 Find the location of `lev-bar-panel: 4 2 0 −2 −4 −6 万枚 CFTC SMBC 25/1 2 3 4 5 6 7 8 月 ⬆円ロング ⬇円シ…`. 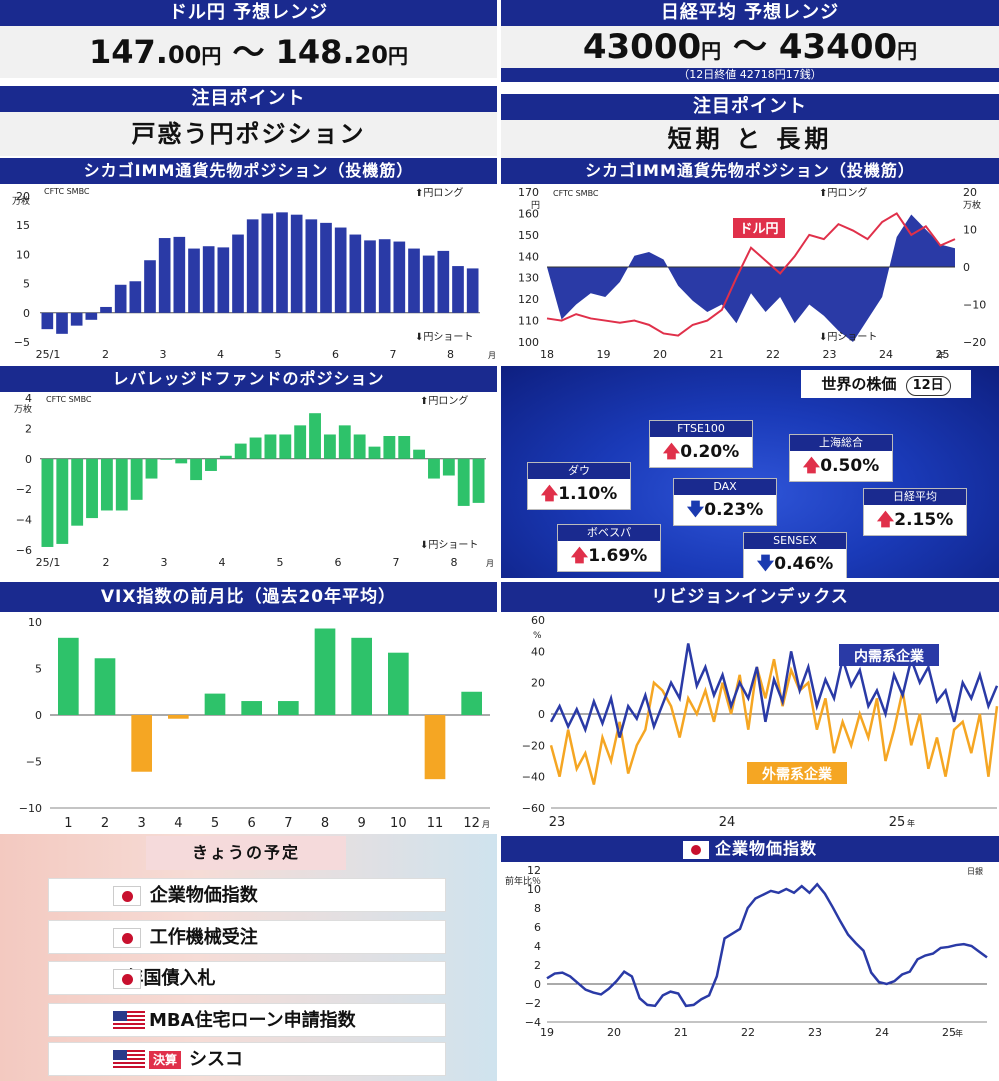

lev-bar-panel: 4 2 0 −2 −4 −6 万枚 CFTC SMBC 25/1 2 3 4 5 6 7 8 月 ⬆円ロング ⬇円シ… is located at coordinates (248, 485).